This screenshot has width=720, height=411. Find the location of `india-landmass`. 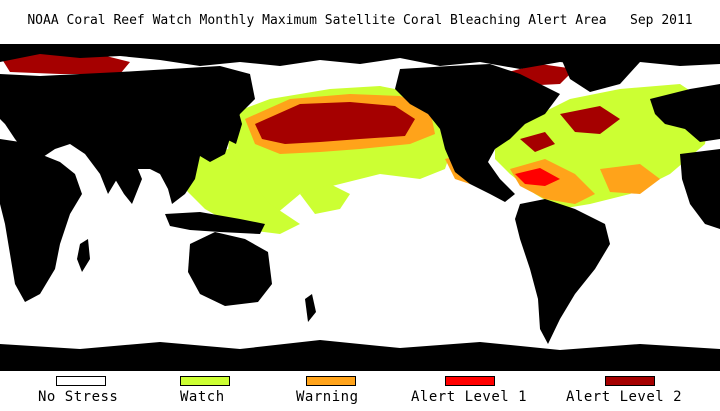

india-landmass is located at coordinates (126, 183).